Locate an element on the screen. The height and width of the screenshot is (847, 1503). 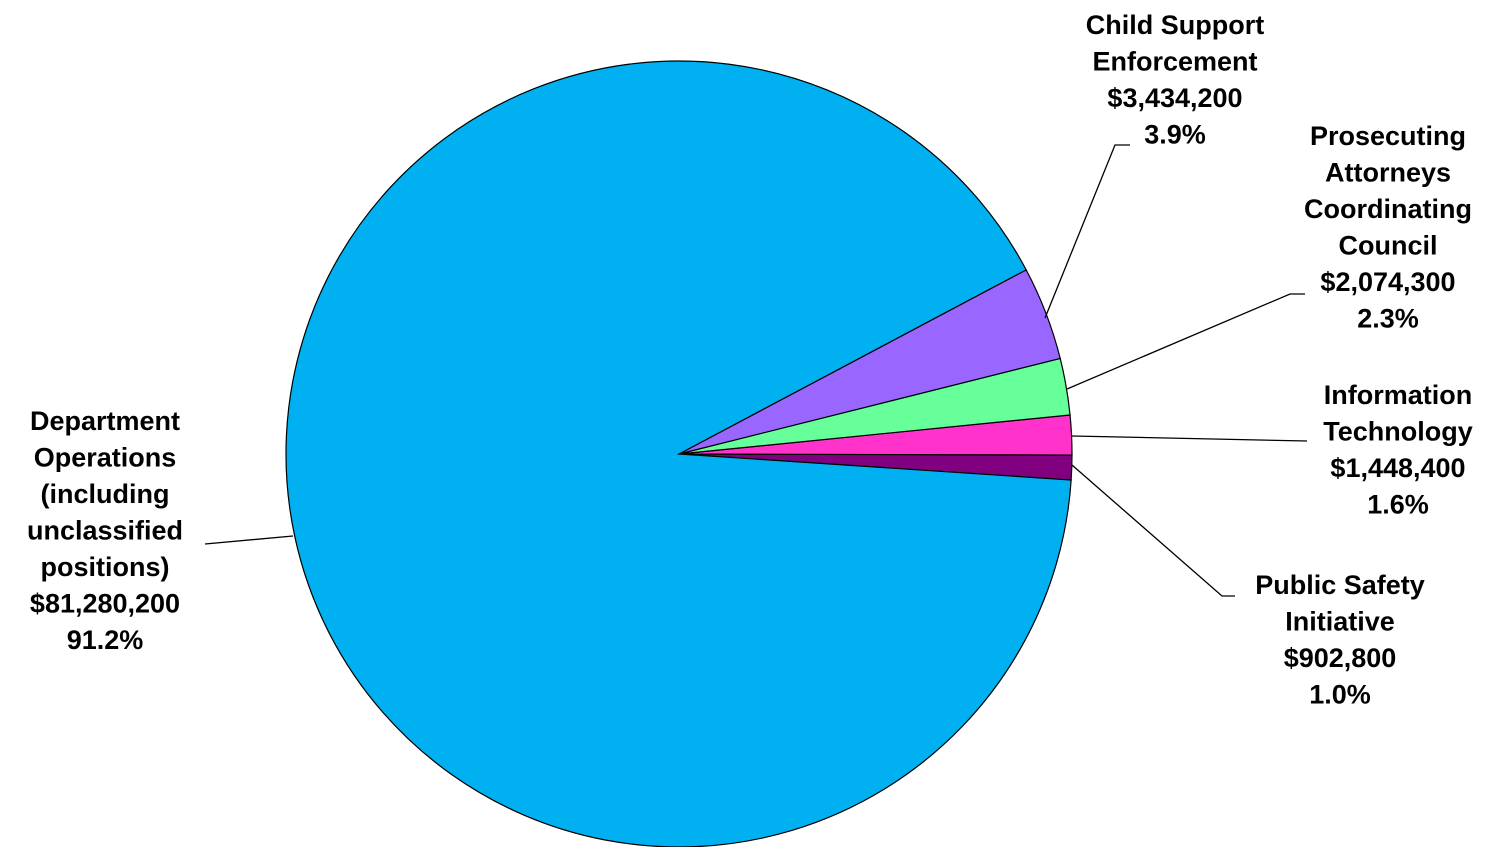
slice-name-label: Department is located at coordinates (105, 421).